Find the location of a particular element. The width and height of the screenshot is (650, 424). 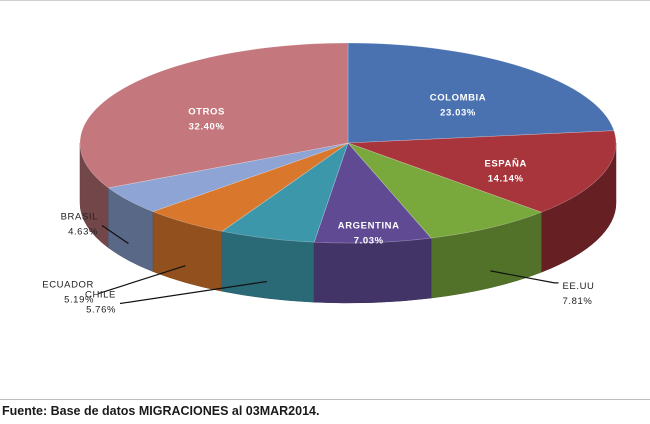

slice-label-chile: CHILE 5.76% is located at coordinates (100, 303).